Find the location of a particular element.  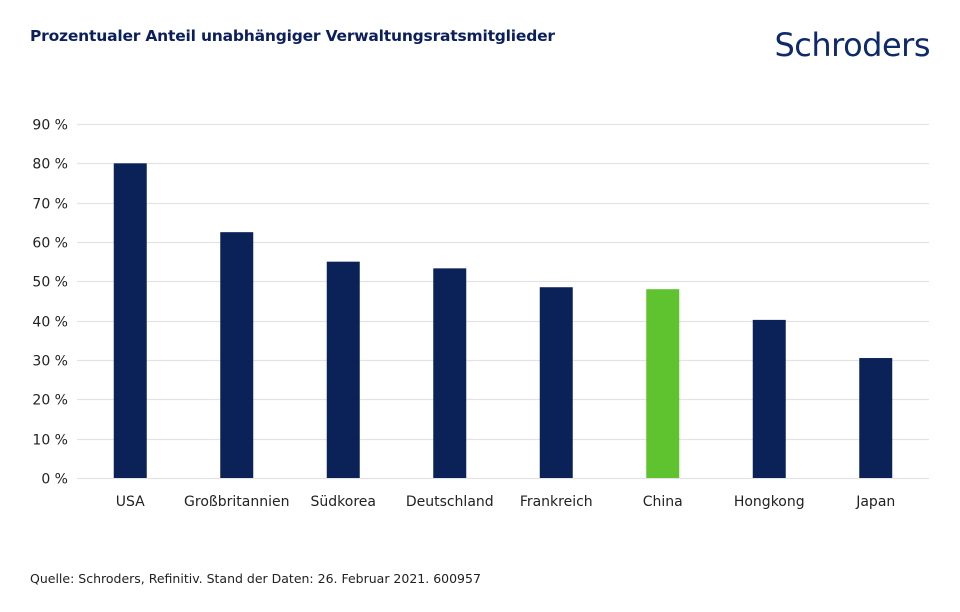

x-tick-label: Hongkong is located at coordinates (769, 502).